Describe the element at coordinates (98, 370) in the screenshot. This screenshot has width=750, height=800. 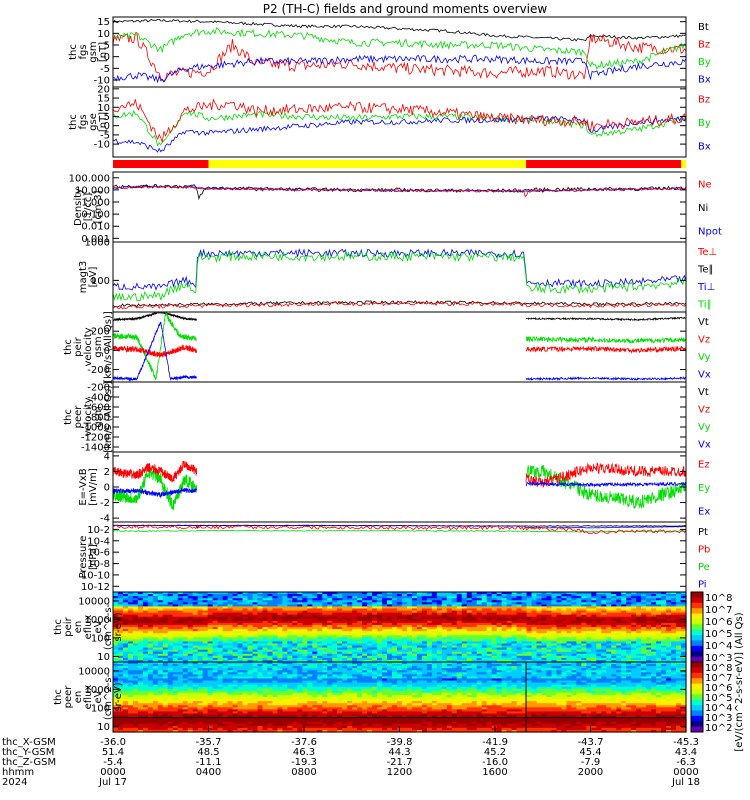
I see `y-tick-label: -200` at that location.